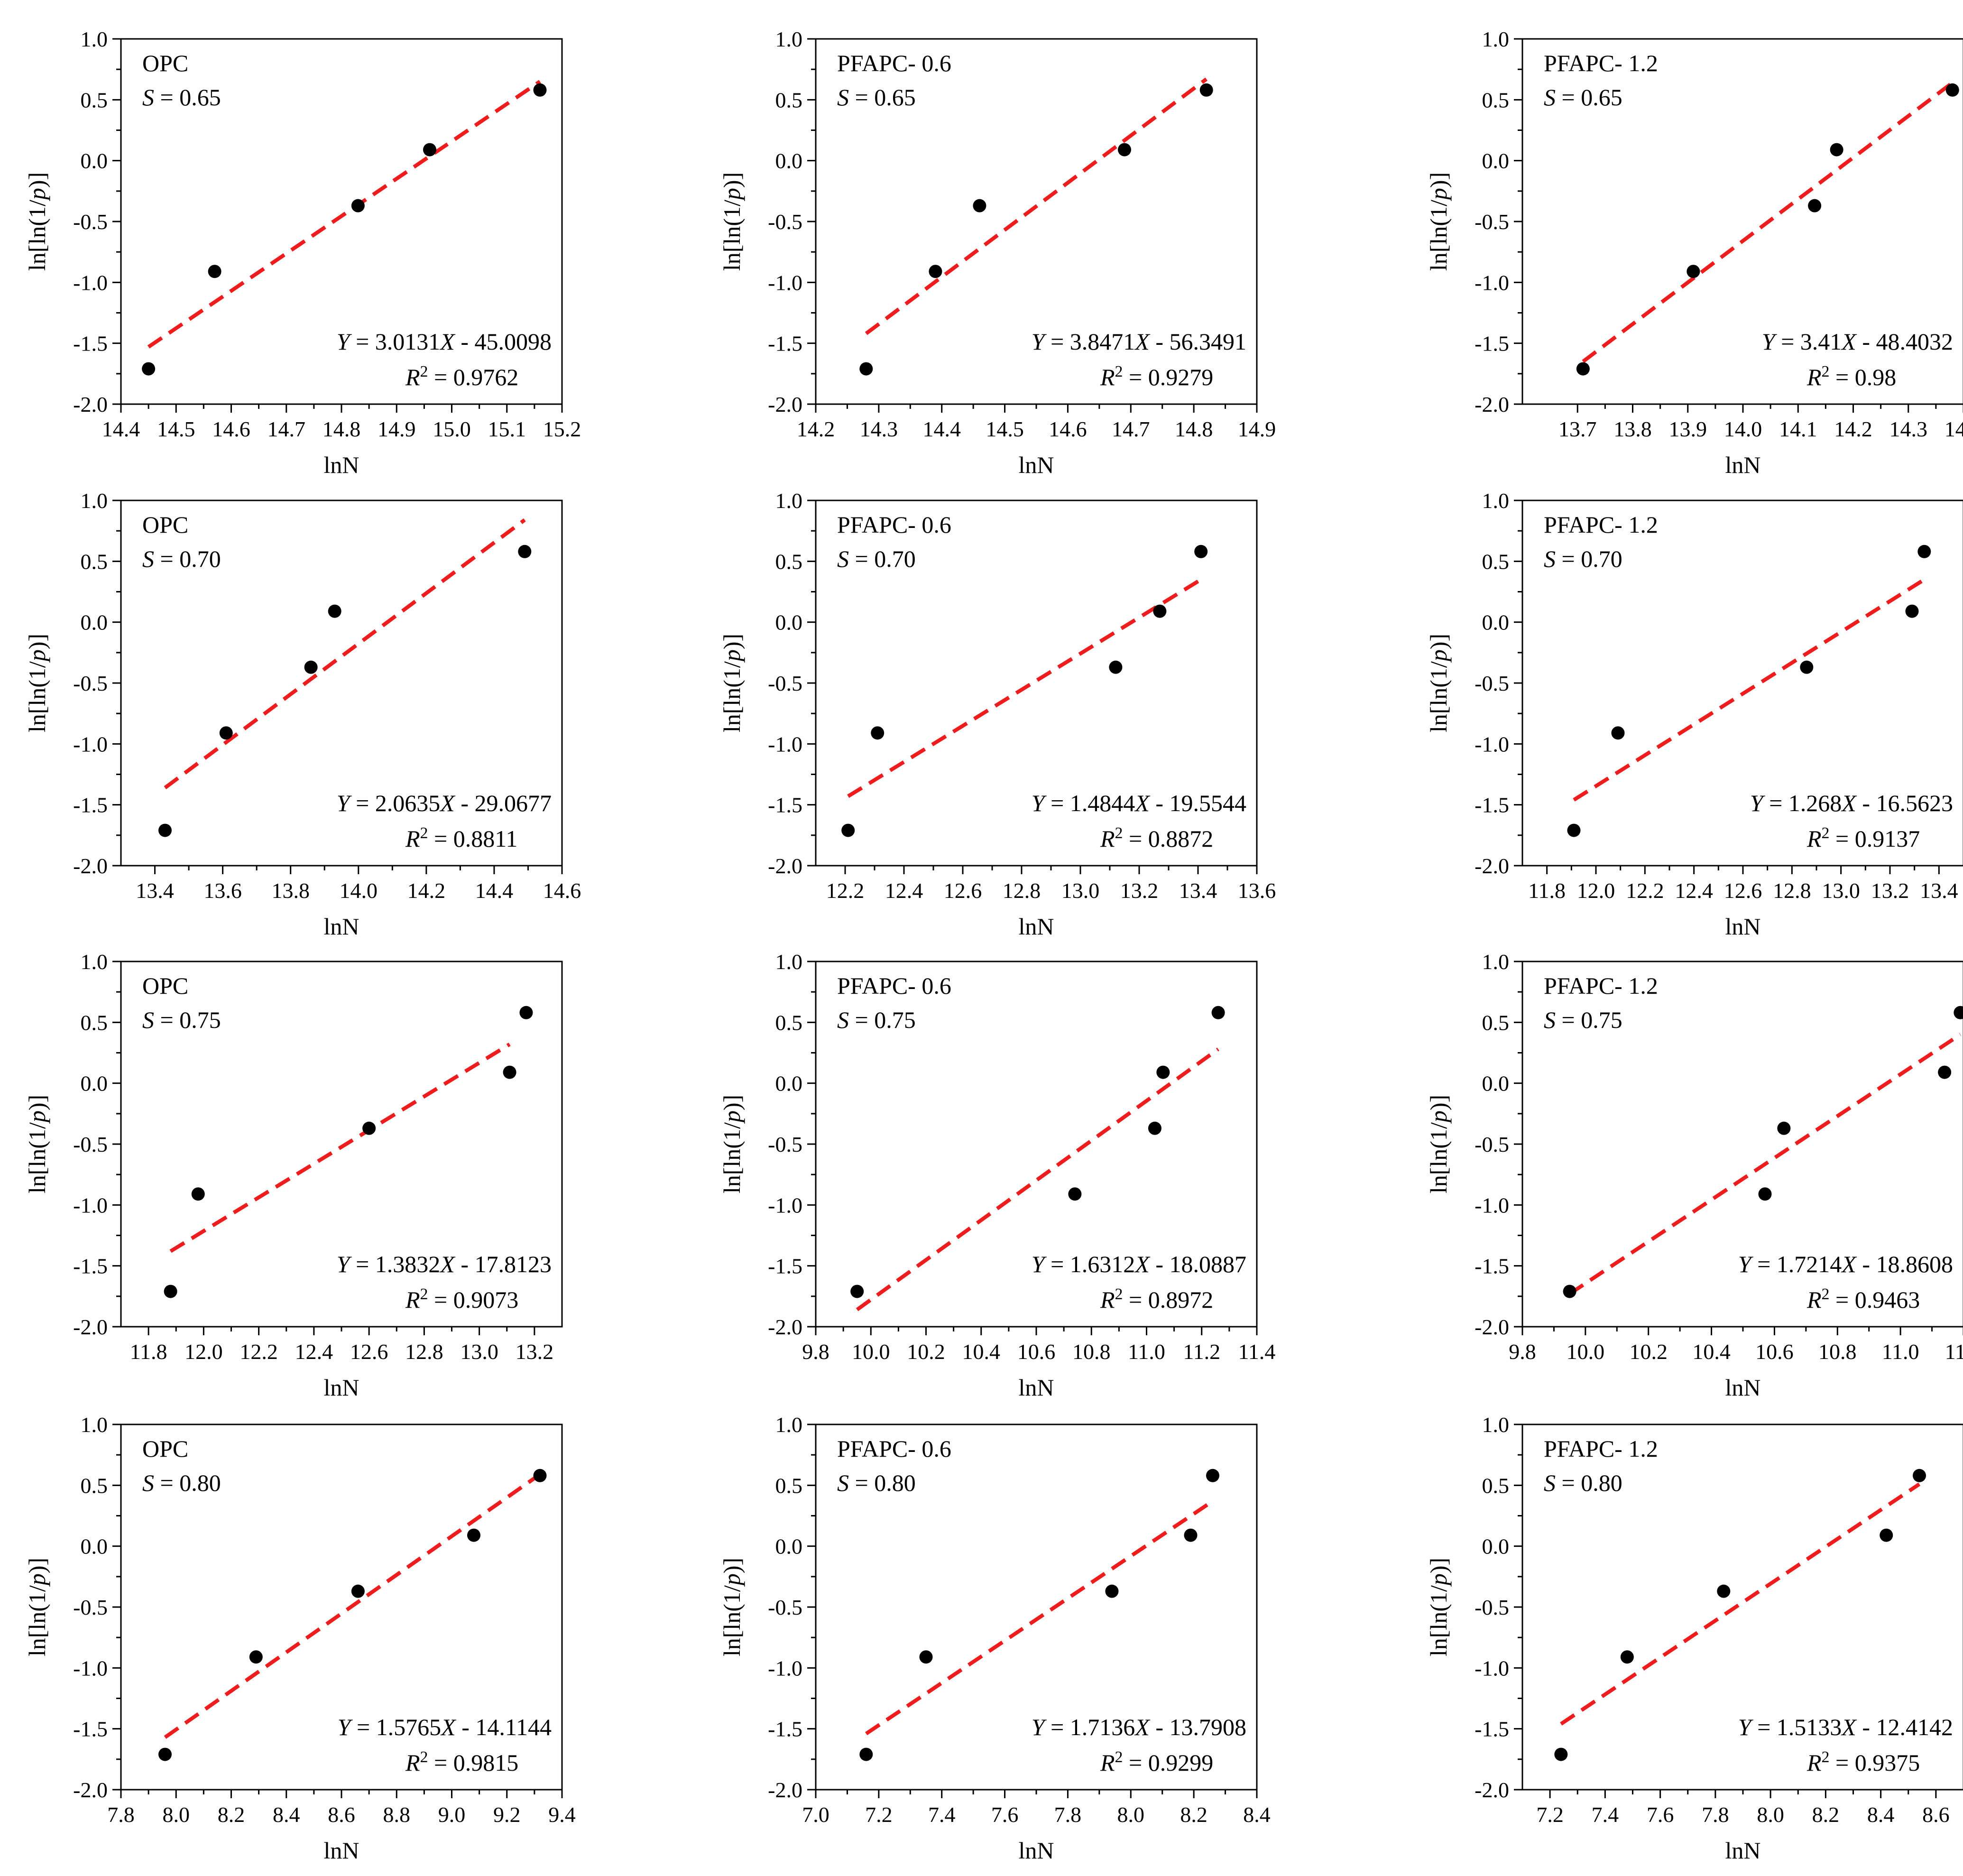 This screenshot has height=1876, width=1963. What do you see at coordinates (290, 890) in the screenshot?
I see `x-tick-label: 13.8` at bounding box center [290, 890].